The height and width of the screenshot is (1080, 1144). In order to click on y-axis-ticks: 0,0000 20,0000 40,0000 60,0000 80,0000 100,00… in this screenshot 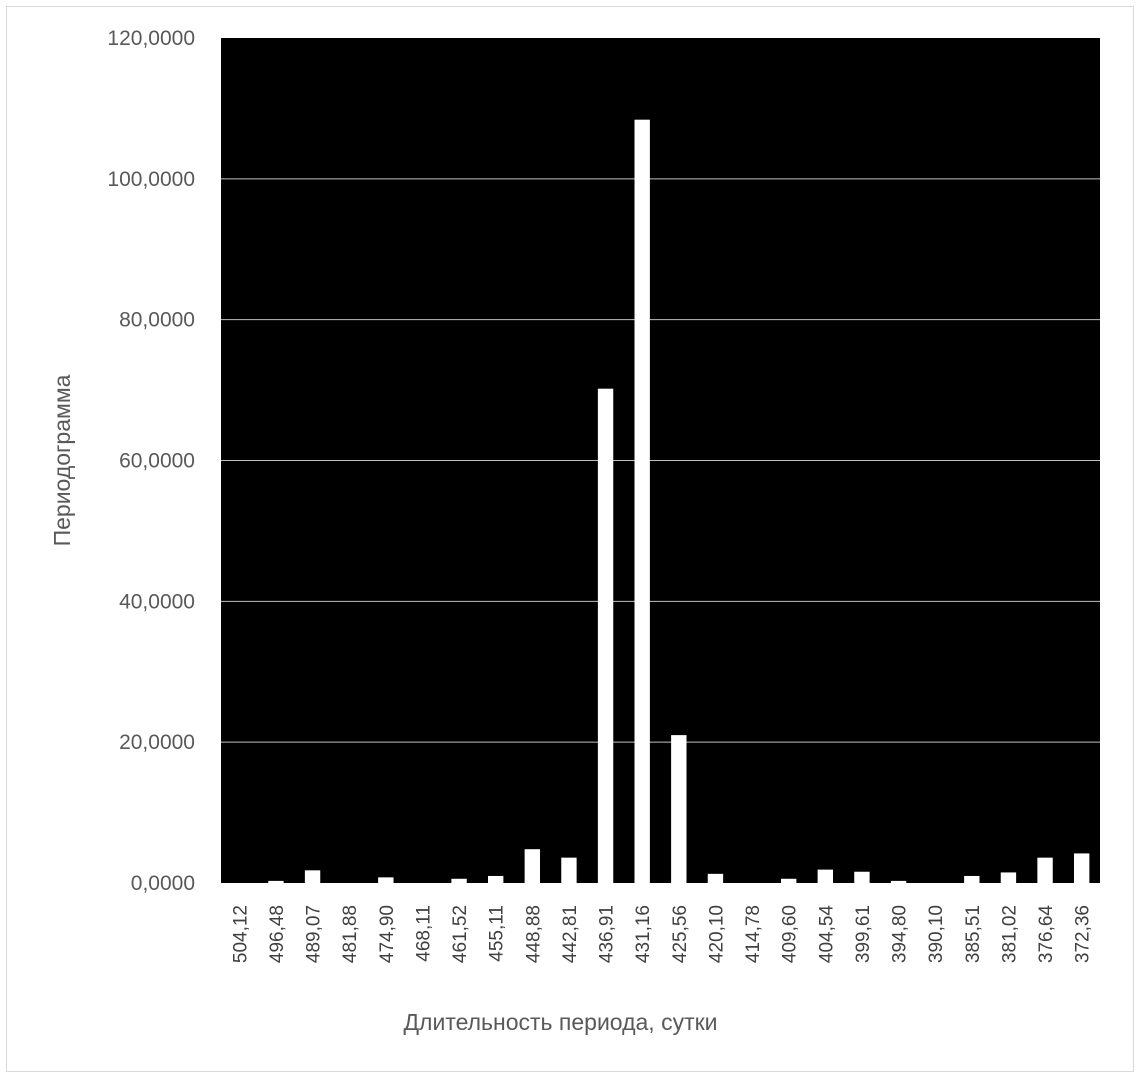, I will do `click(151, 461)`.